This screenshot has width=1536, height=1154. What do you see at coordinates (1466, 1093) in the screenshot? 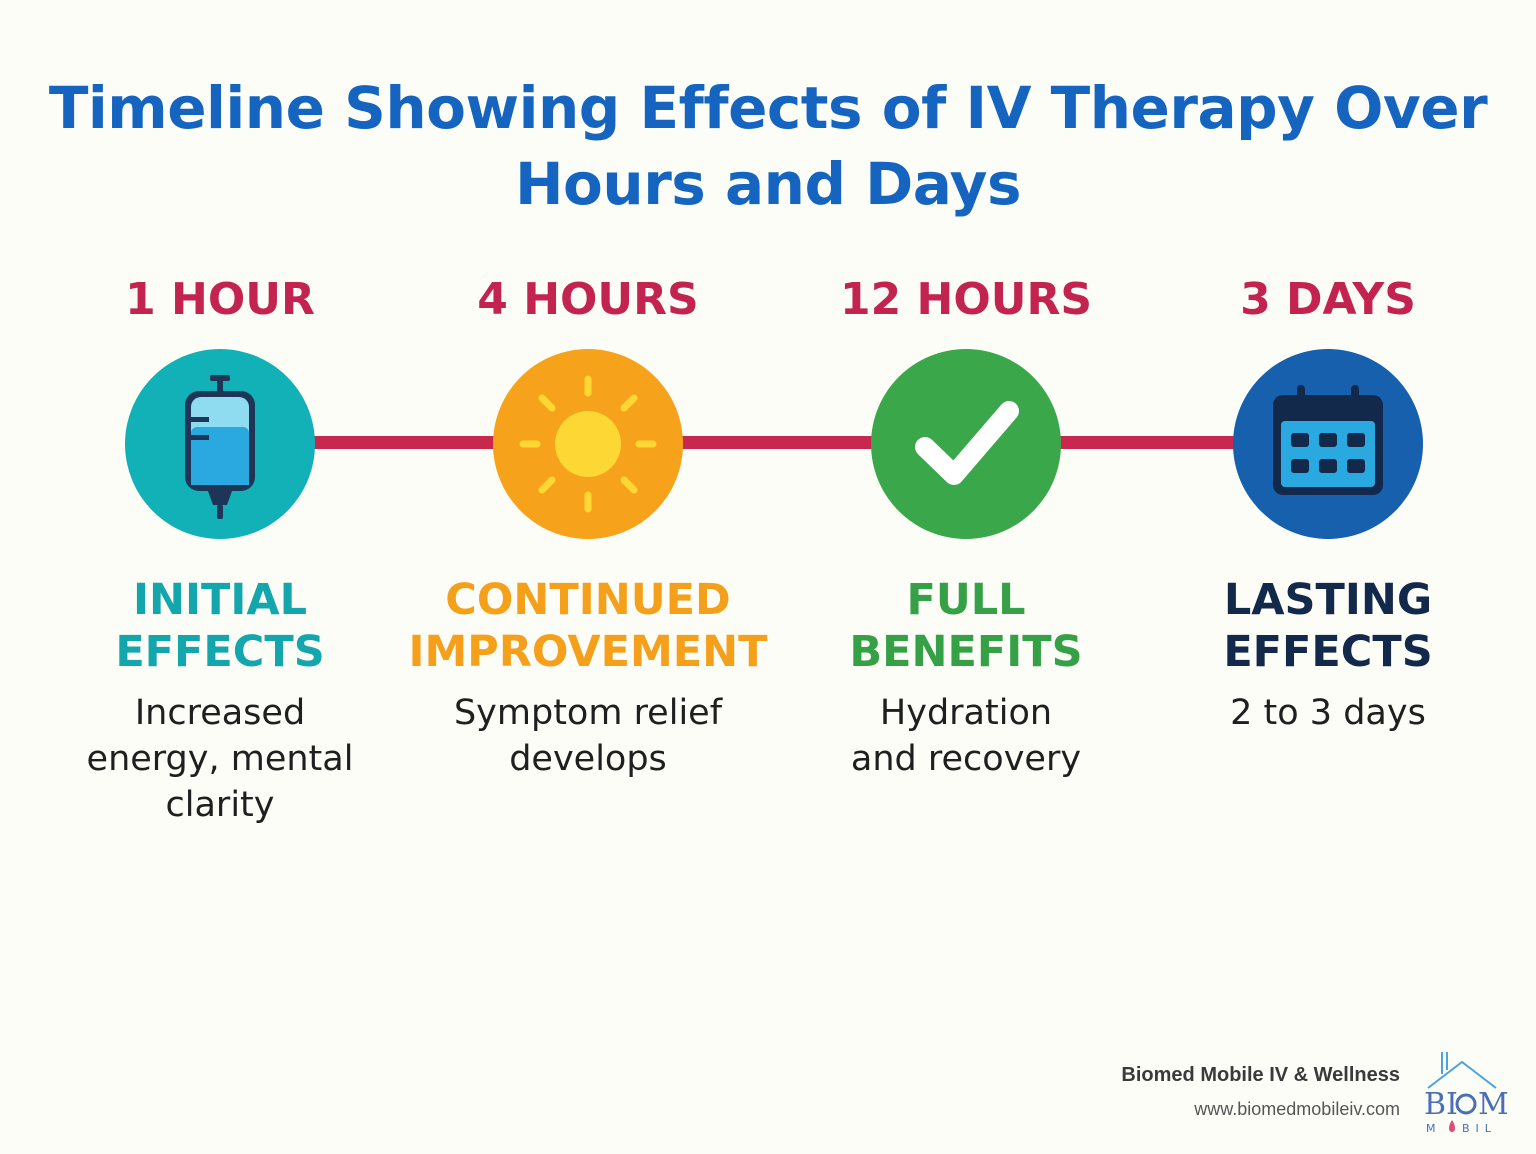
I see `biomed-logo-icon: B I M M BIL` at bounding box center [1466, 1093].